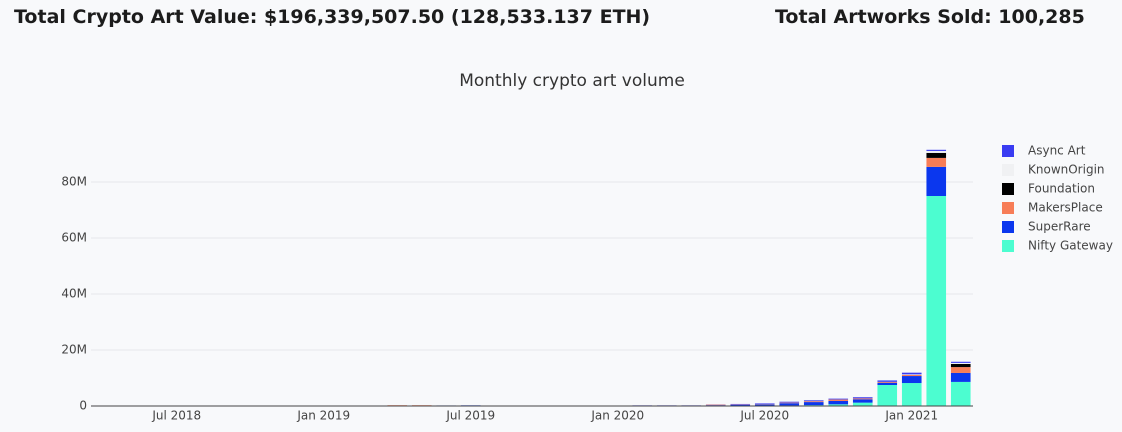 Image resolution: width=1122 pixels, height=432 pixels. I want to click on legend-label: Foundation, so click(1061, 189).